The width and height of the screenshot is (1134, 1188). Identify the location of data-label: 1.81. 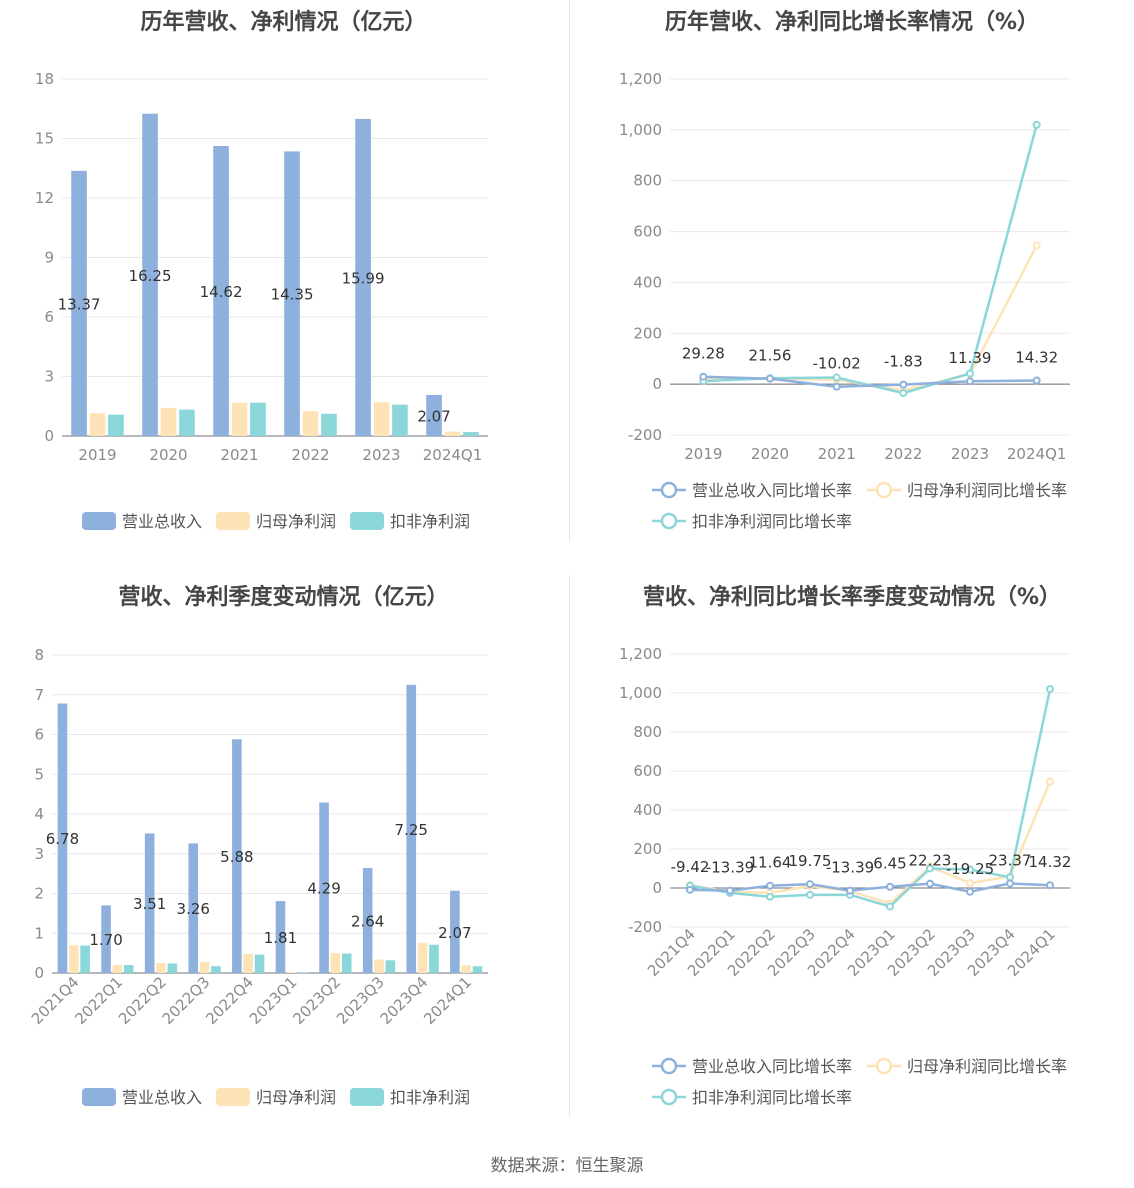
(280, 938).